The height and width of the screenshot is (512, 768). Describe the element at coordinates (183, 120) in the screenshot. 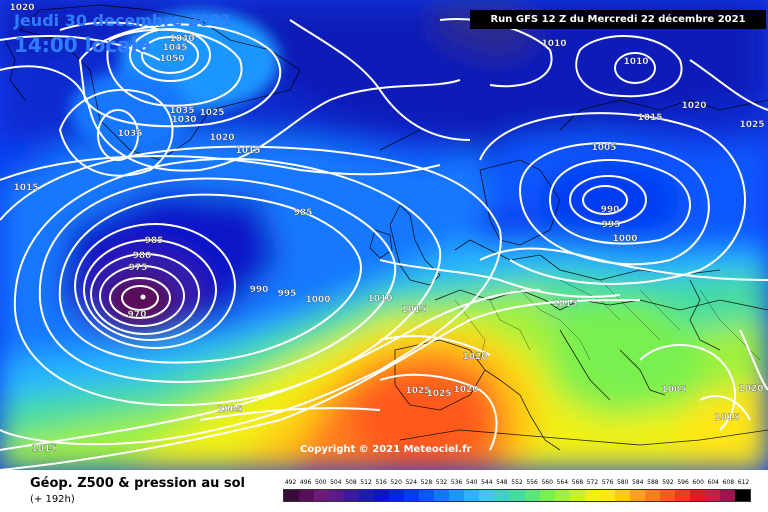

I see `isobar-label: 1030` at that location.